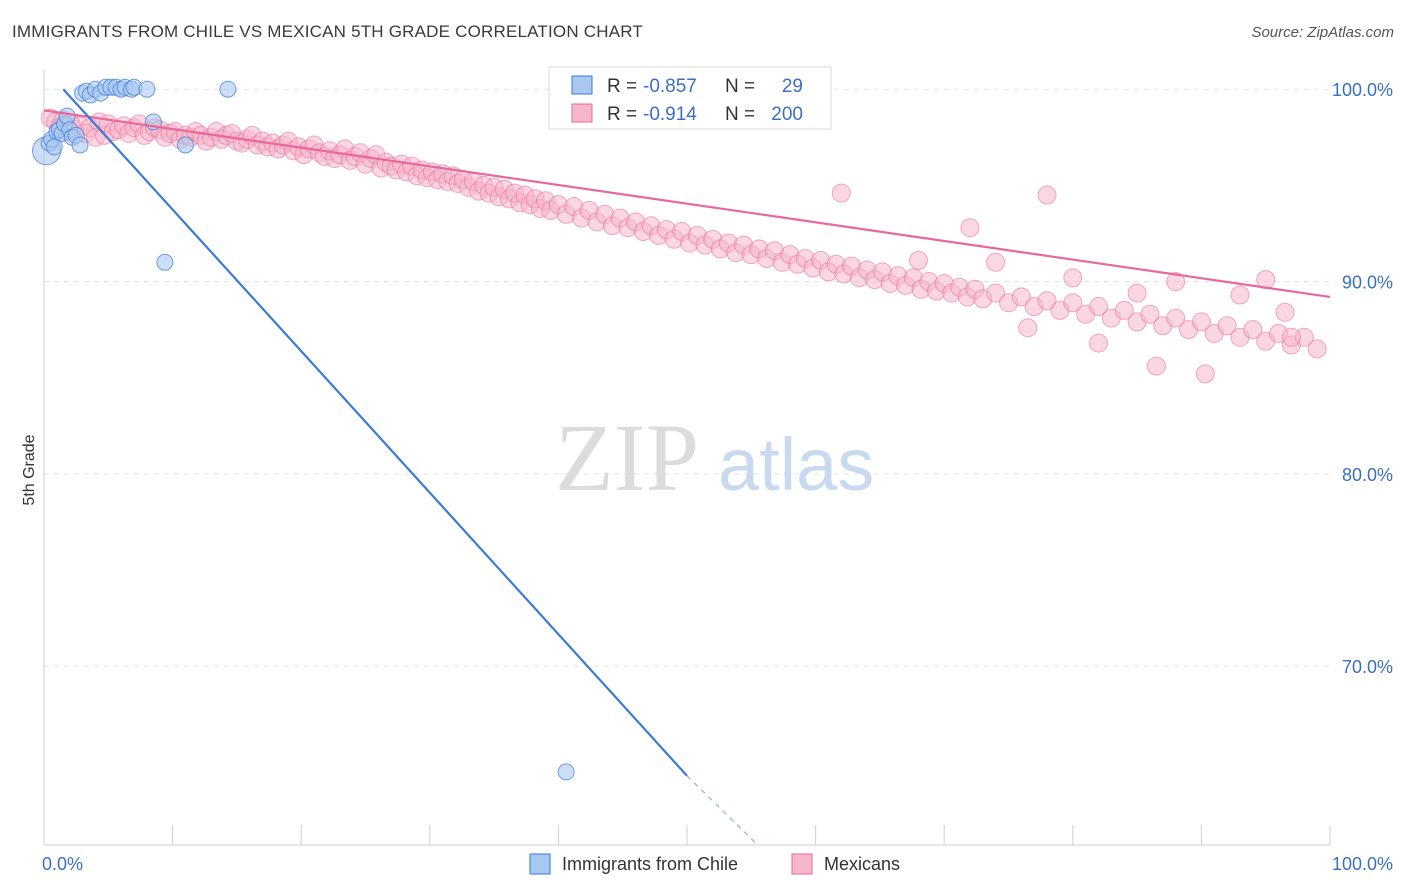 This screenshot has height=892, width=1406. Describe the element at coordinates (740, 86) in the screenshot. I see `legend-n-label-chile: N =` at that location.